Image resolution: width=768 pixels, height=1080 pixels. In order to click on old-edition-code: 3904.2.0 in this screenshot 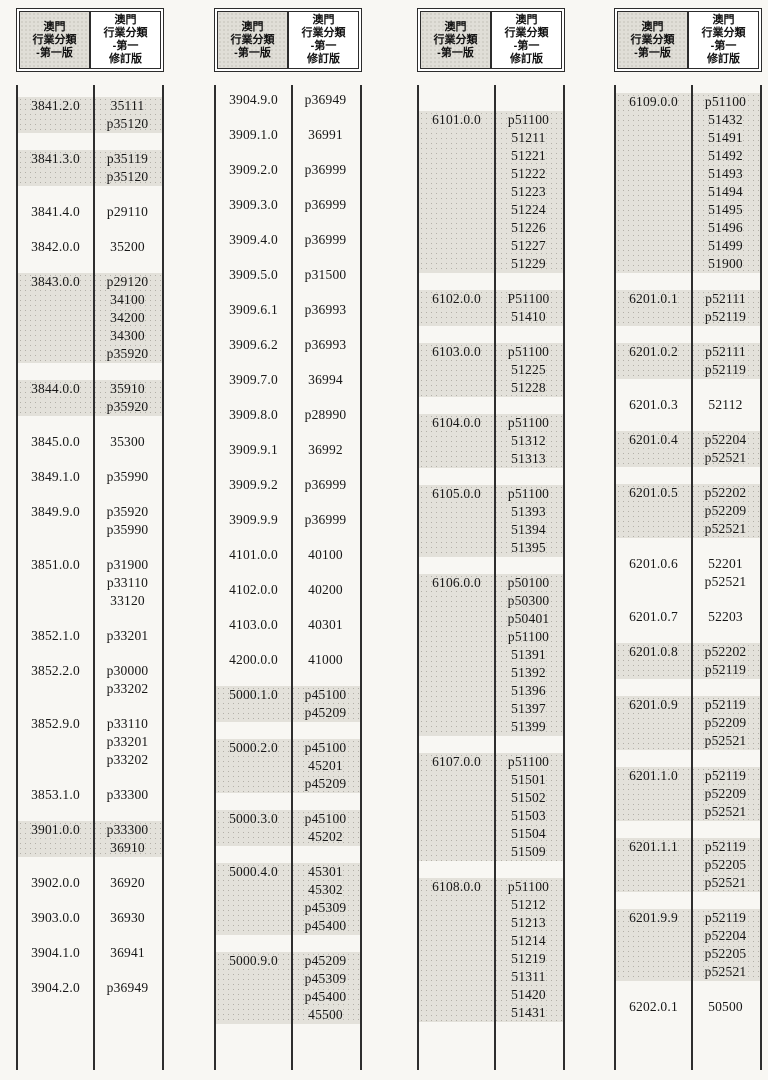, I will do `click(55, 987)`.